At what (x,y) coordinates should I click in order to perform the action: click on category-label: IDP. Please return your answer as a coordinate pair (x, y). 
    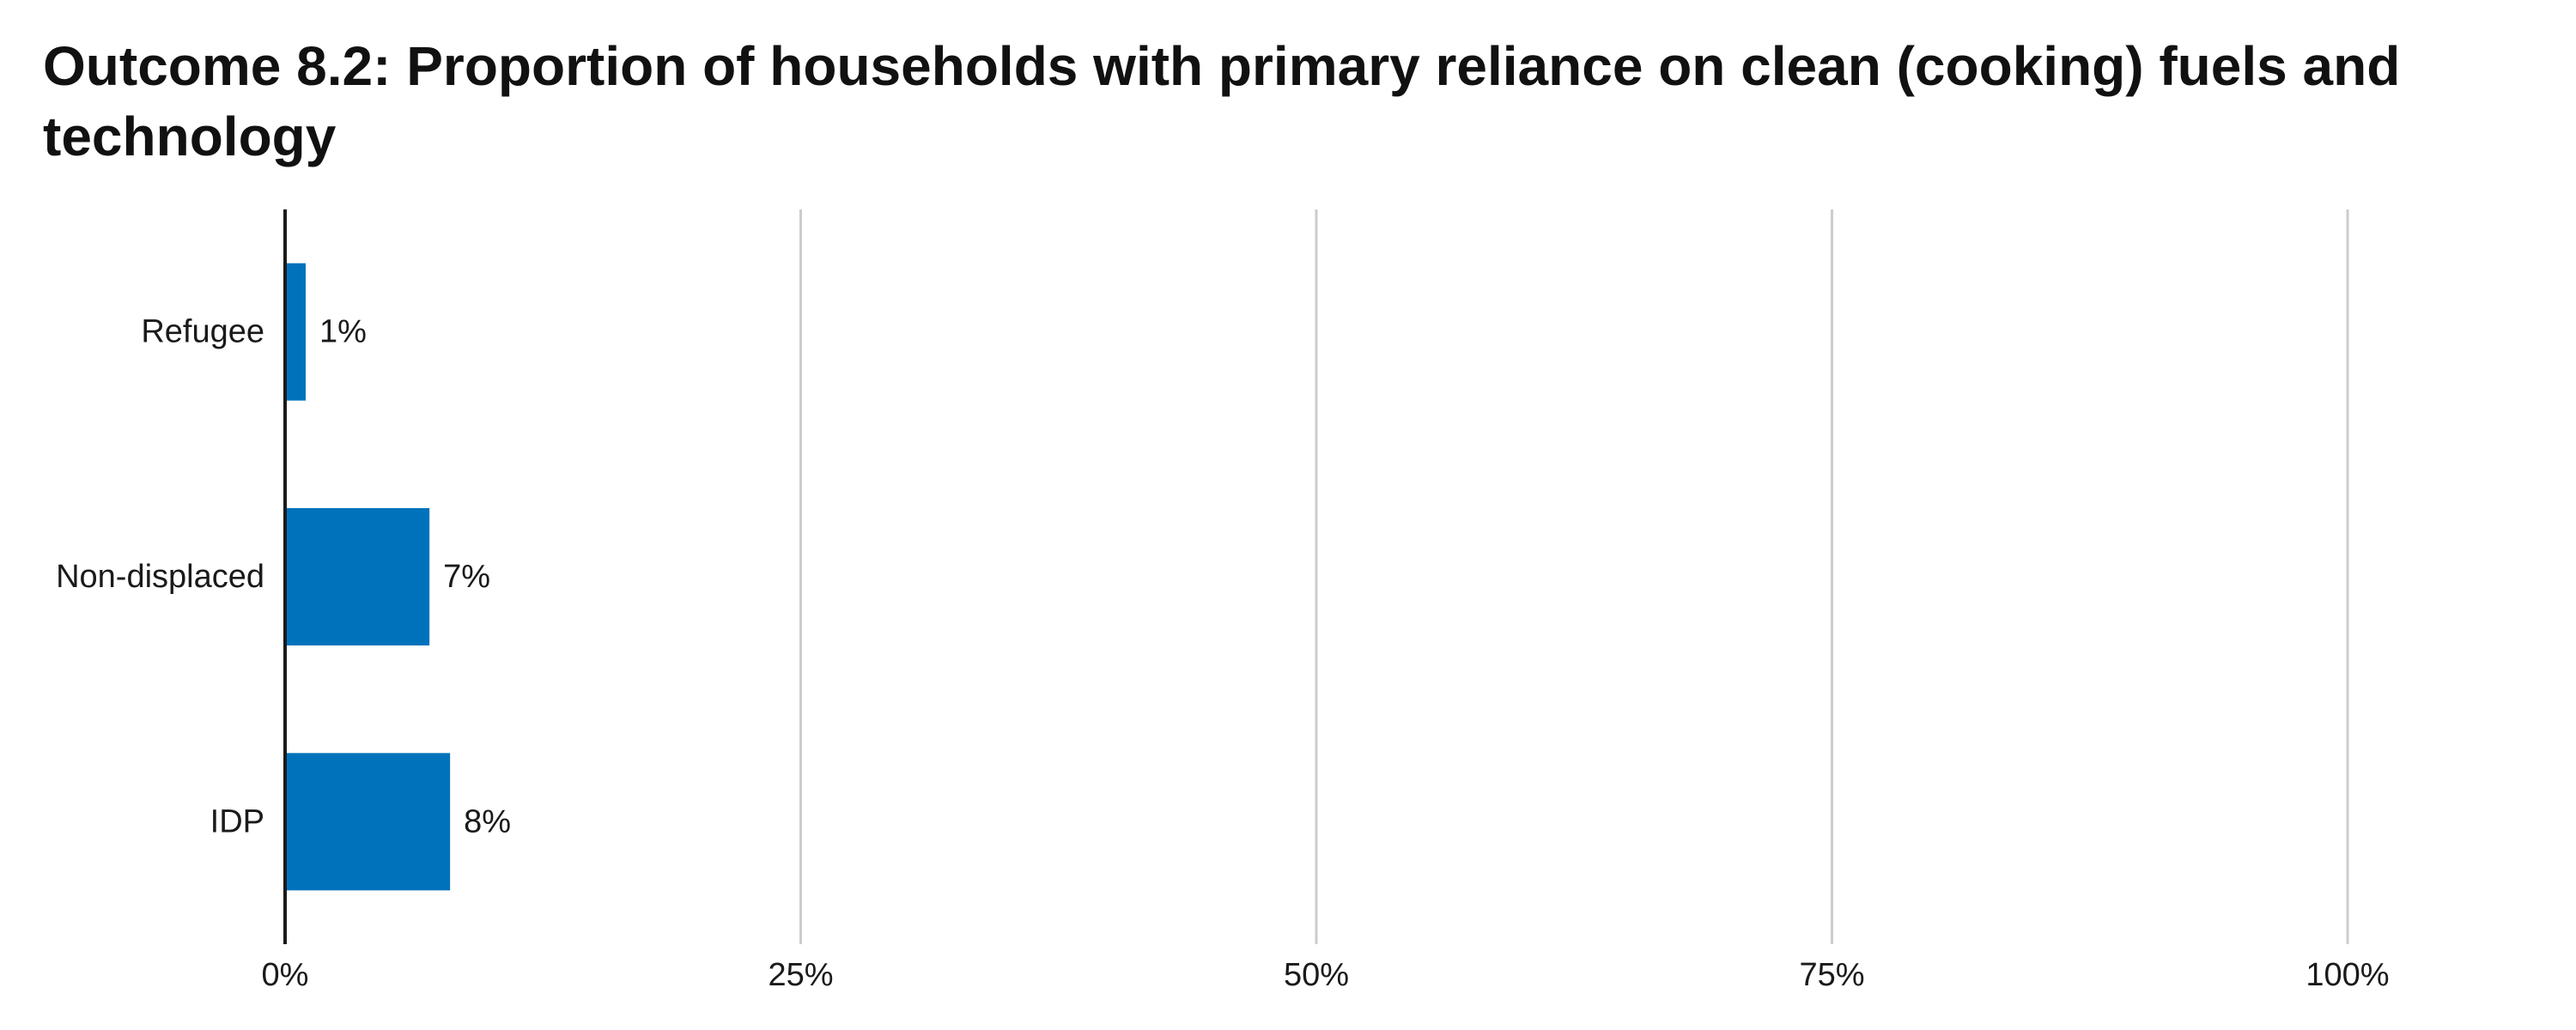
    Looking at the image, I should click on (237, 821).